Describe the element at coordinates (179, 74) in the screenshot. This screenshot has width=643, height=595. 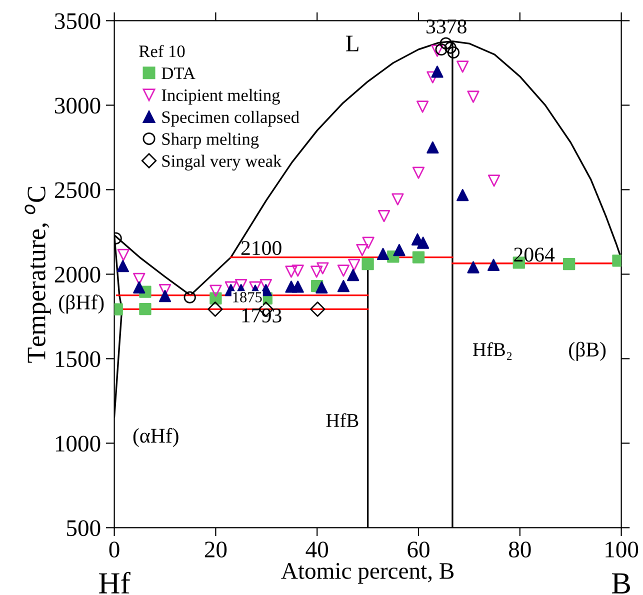
I see `legend-label: DTA` at that location.